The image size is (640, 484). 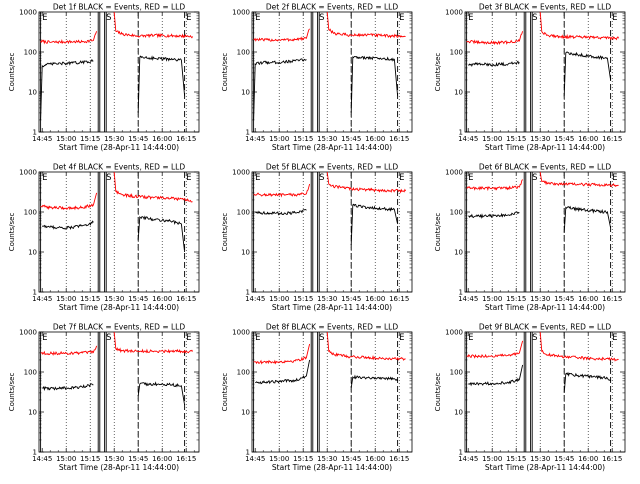 What do you see at coordinates (545, 327) in the screenshot?
I see `panel-title: Det 9f BLACK = Events, RED = LLD` at bounding box center [545, 327].